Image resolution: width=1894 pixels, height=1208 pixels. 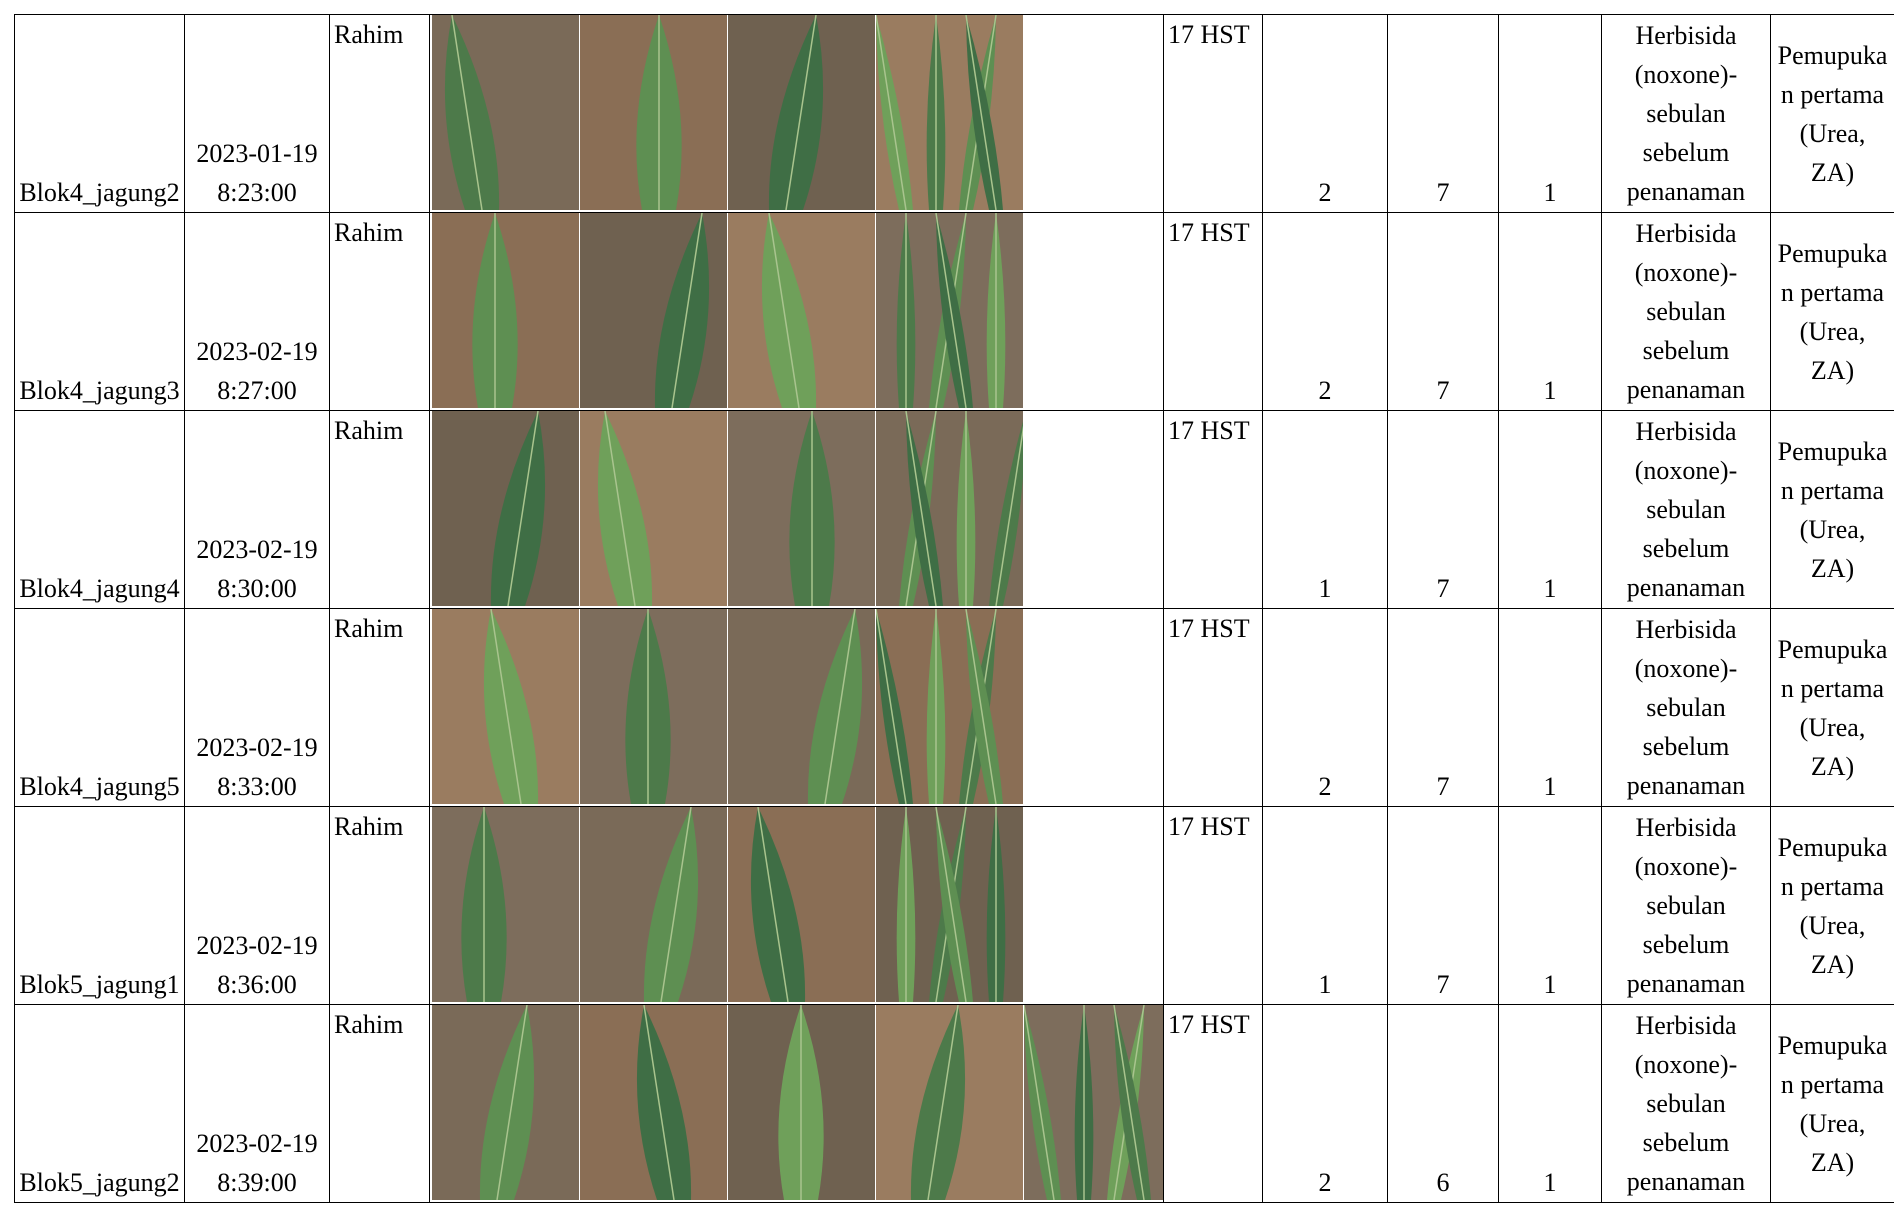 What do you see at coordinates (257, 905) in the screenshot?
I see `timestamp: 2023-02-19 8:36:00` at bounding box center [257, 905].